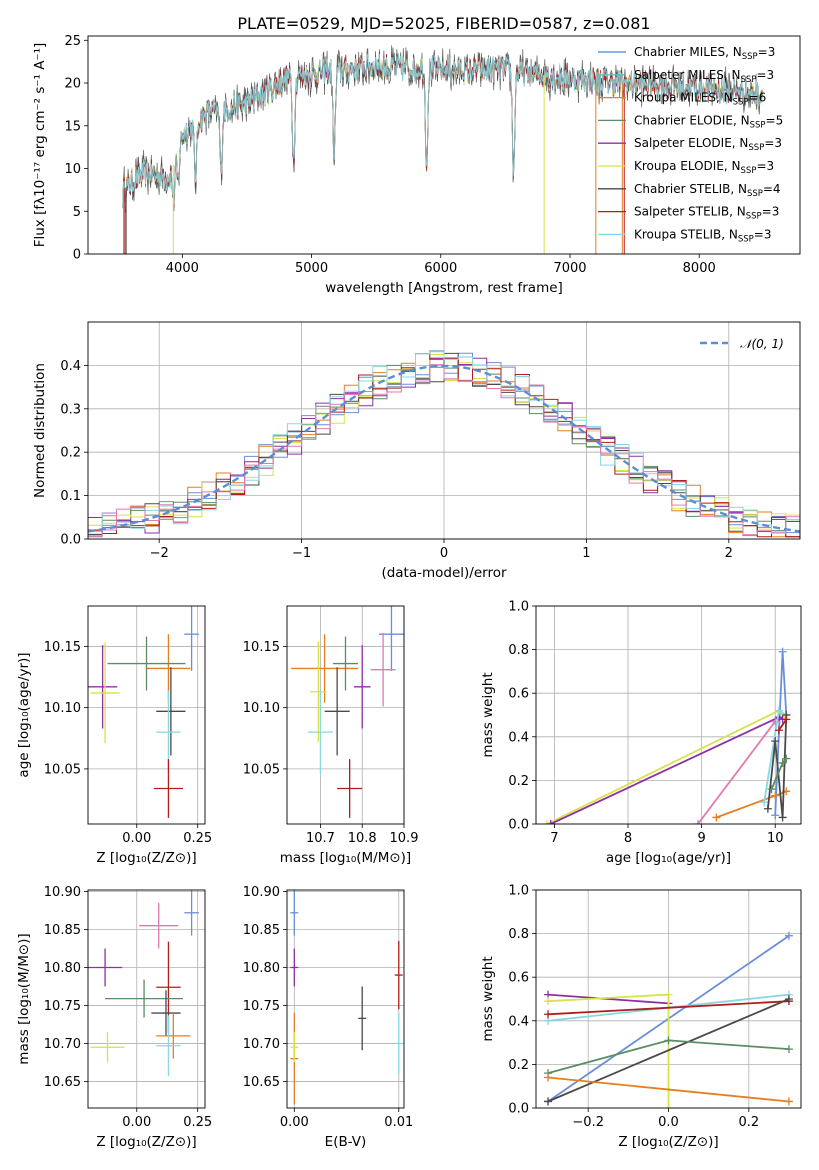  I want to click on axes-frame, so click(146, 715).